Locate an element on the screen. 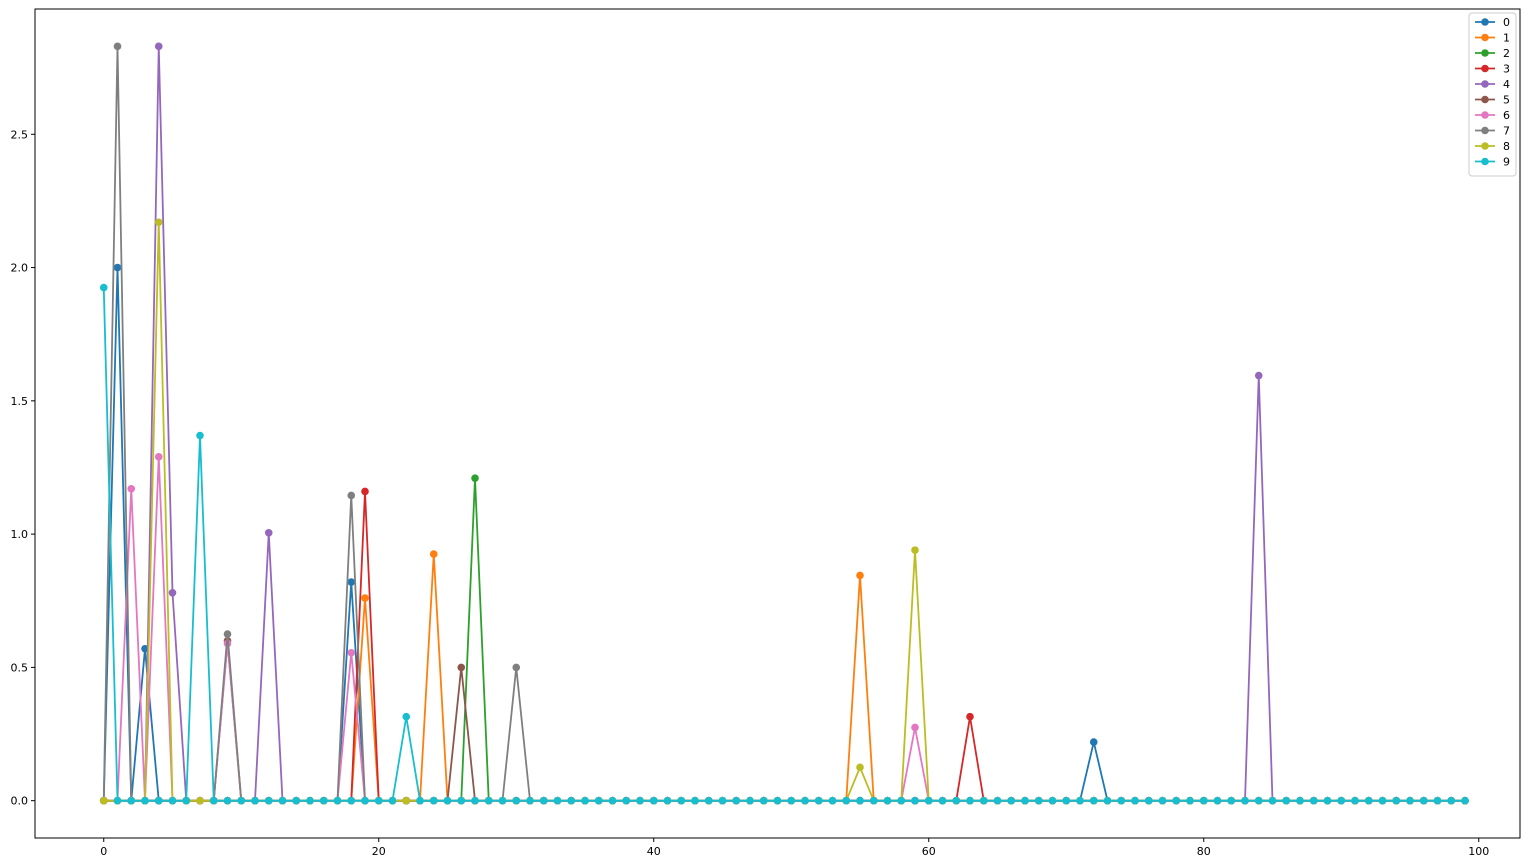 The height and width of the screenshot is (865, 1529). y-tick-label: 1.5 is located at coordinates (20, 401).